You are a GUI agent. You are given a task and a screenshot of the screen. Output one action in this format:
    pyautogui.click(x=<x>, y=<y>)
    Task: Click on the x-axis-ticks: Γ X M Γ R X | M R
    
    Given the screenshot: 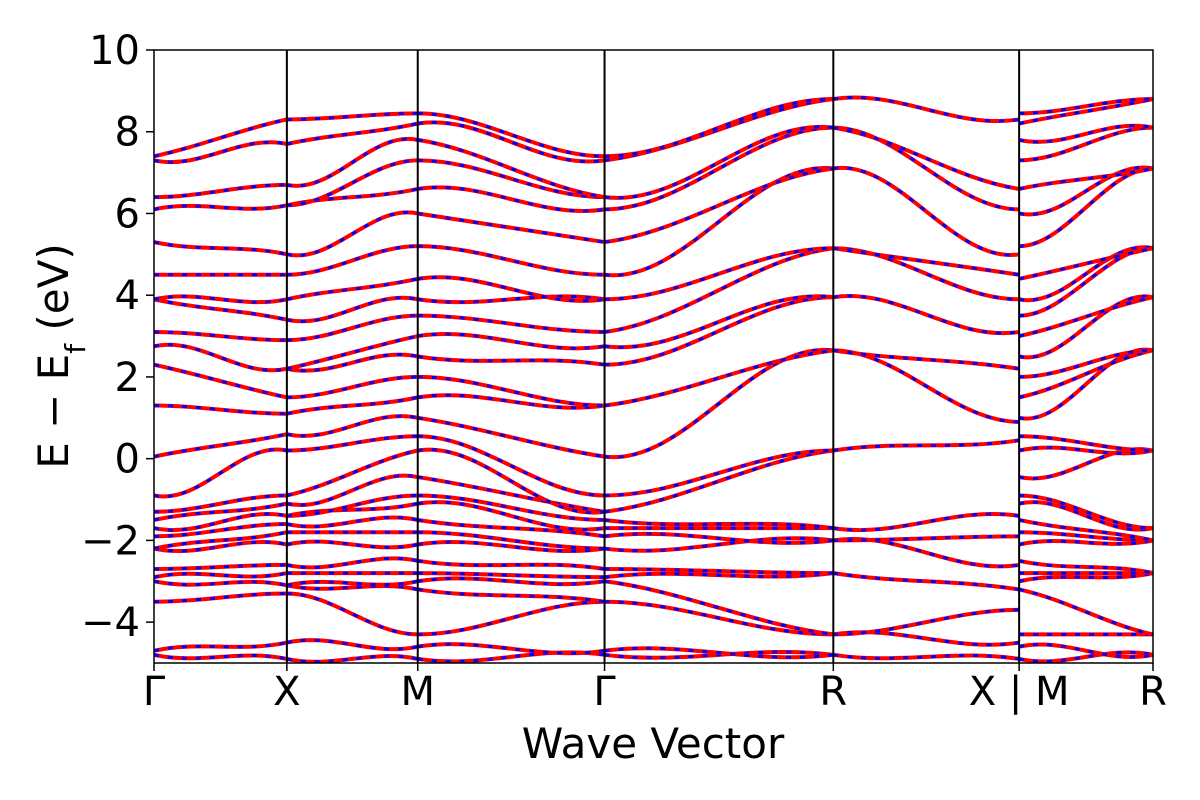 What is the action you would take?
    pyautogui.click(x=655, y=689)
    